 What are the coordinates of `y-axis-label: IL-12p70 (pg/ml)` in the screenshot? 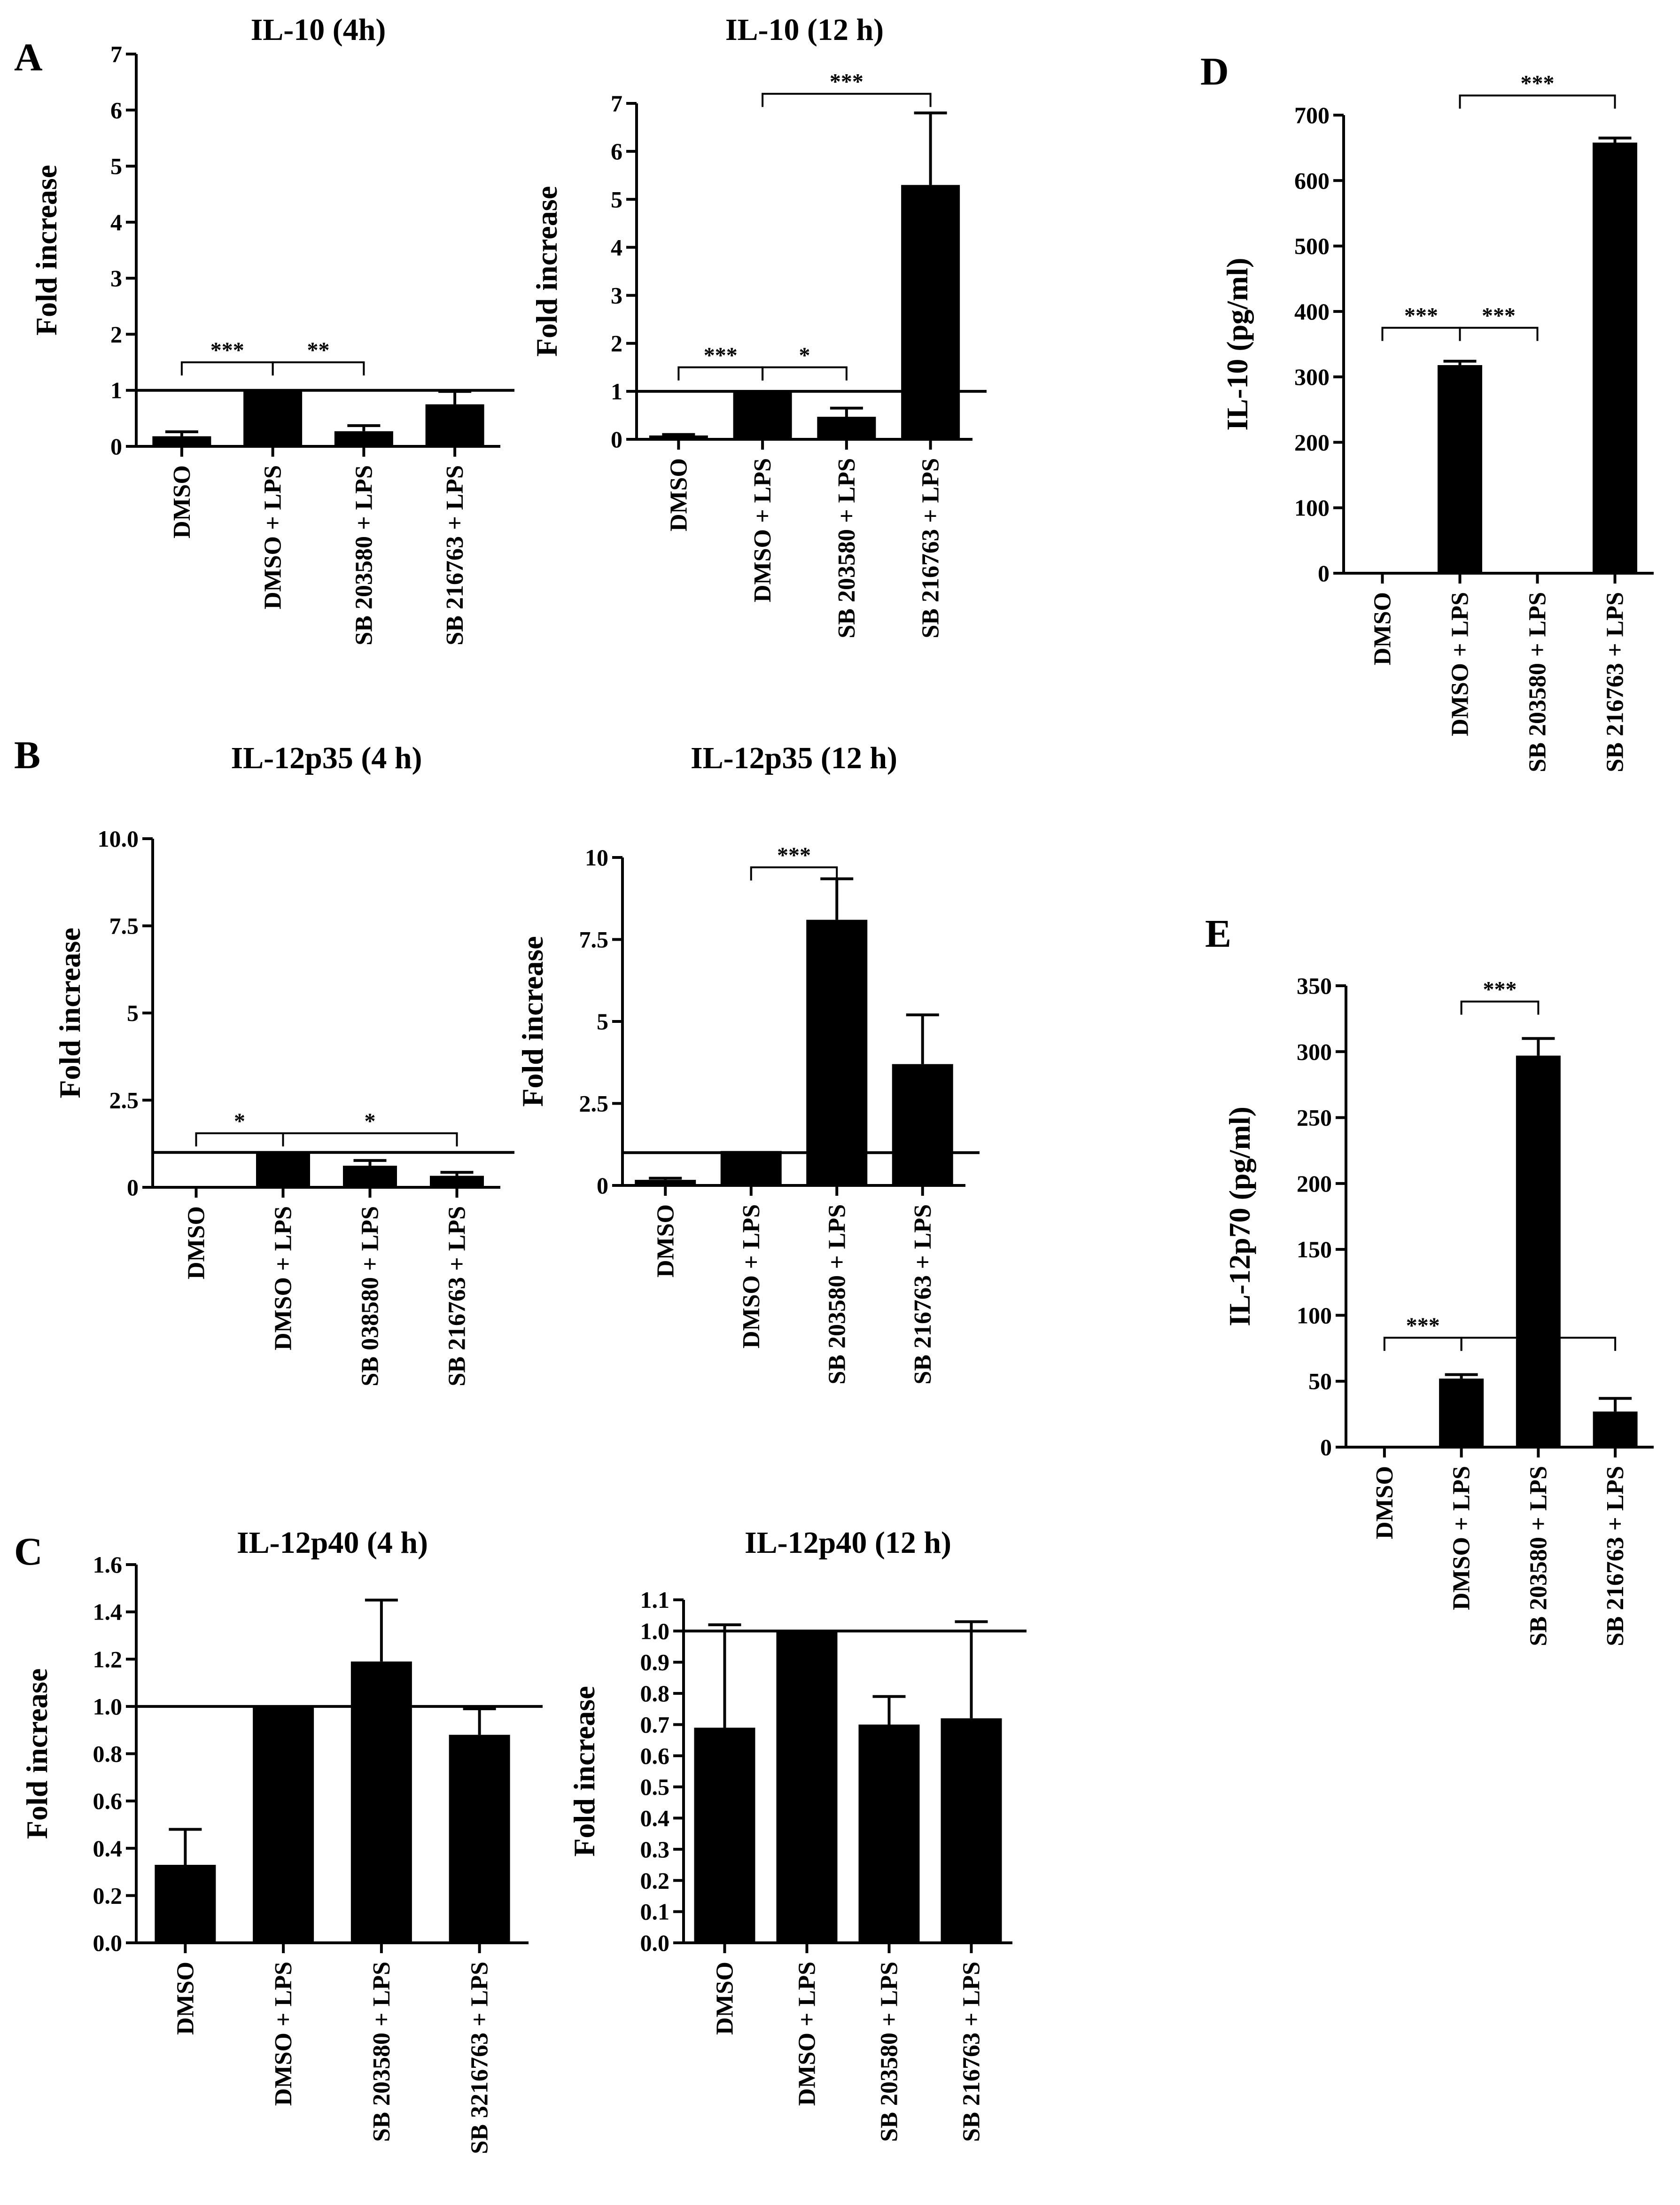 It's located at (1239, 1216).